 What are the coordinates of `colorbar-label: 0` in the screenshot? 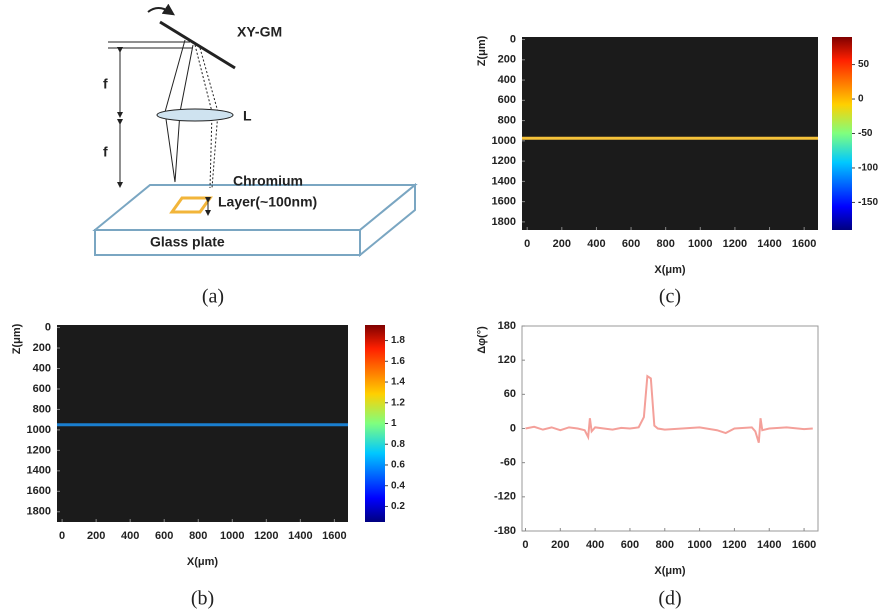 It's located at (861, 99).